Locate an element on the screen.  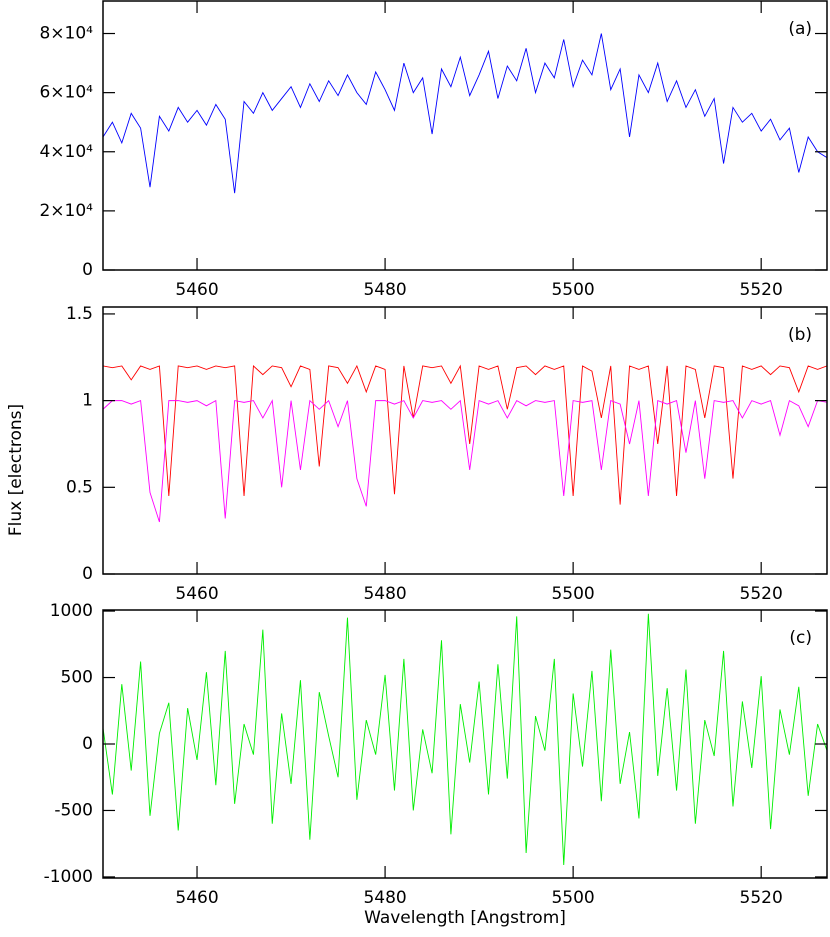
y-tick-label: 500 is located at coordinates (77, 678).